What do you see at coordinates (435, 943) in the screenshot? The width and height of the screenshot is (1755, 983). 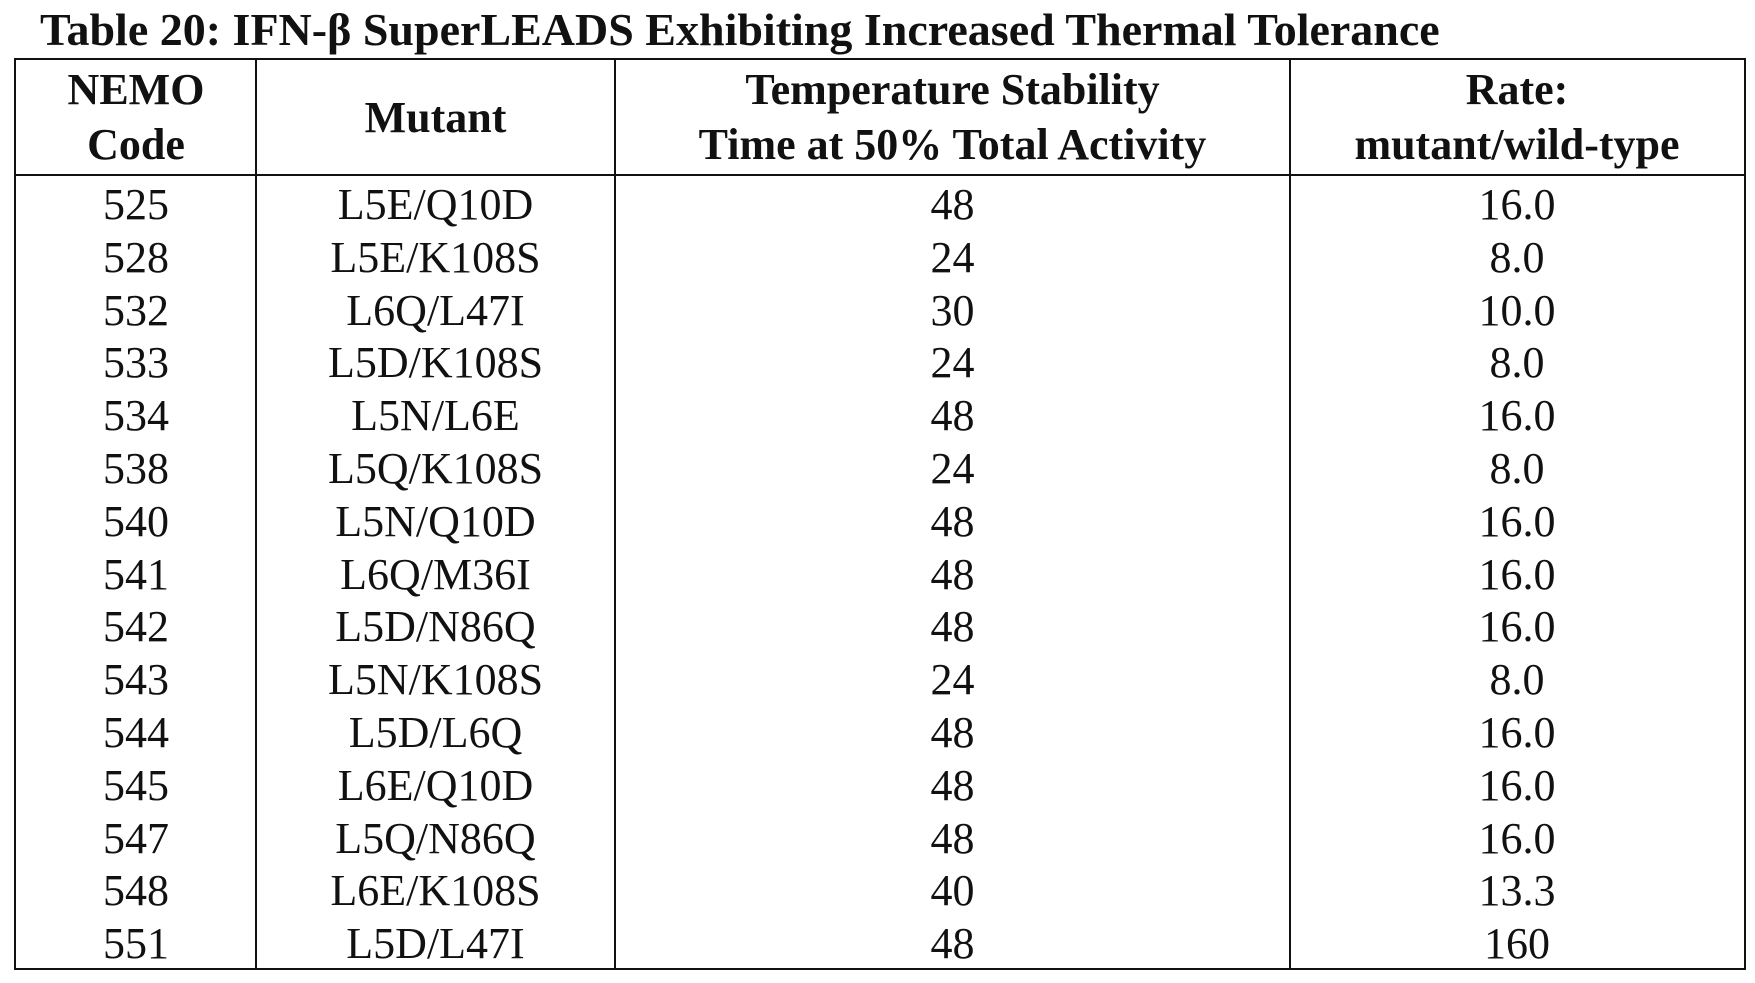 I see `table-cell: L5D/L47I` at bounding box center [435, 943].